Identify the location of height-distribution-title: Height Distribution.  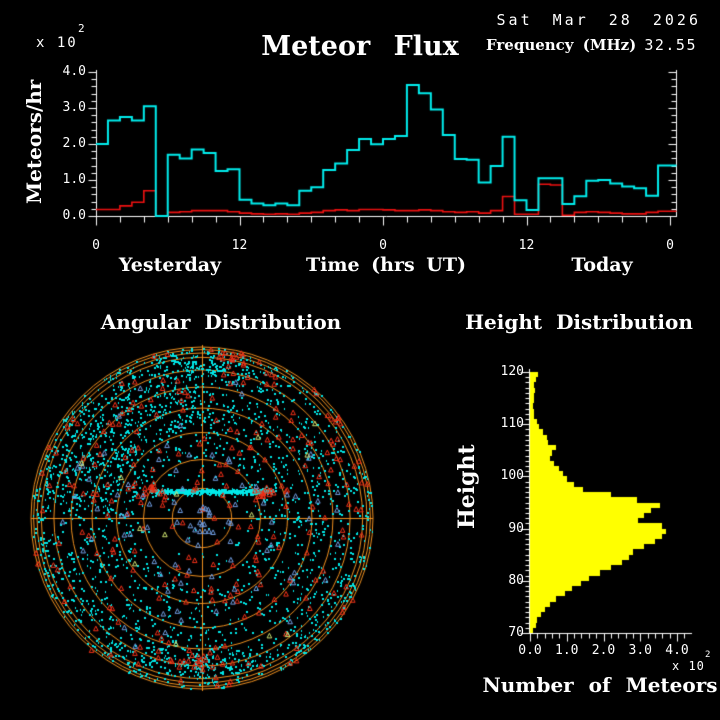
(579, 322).